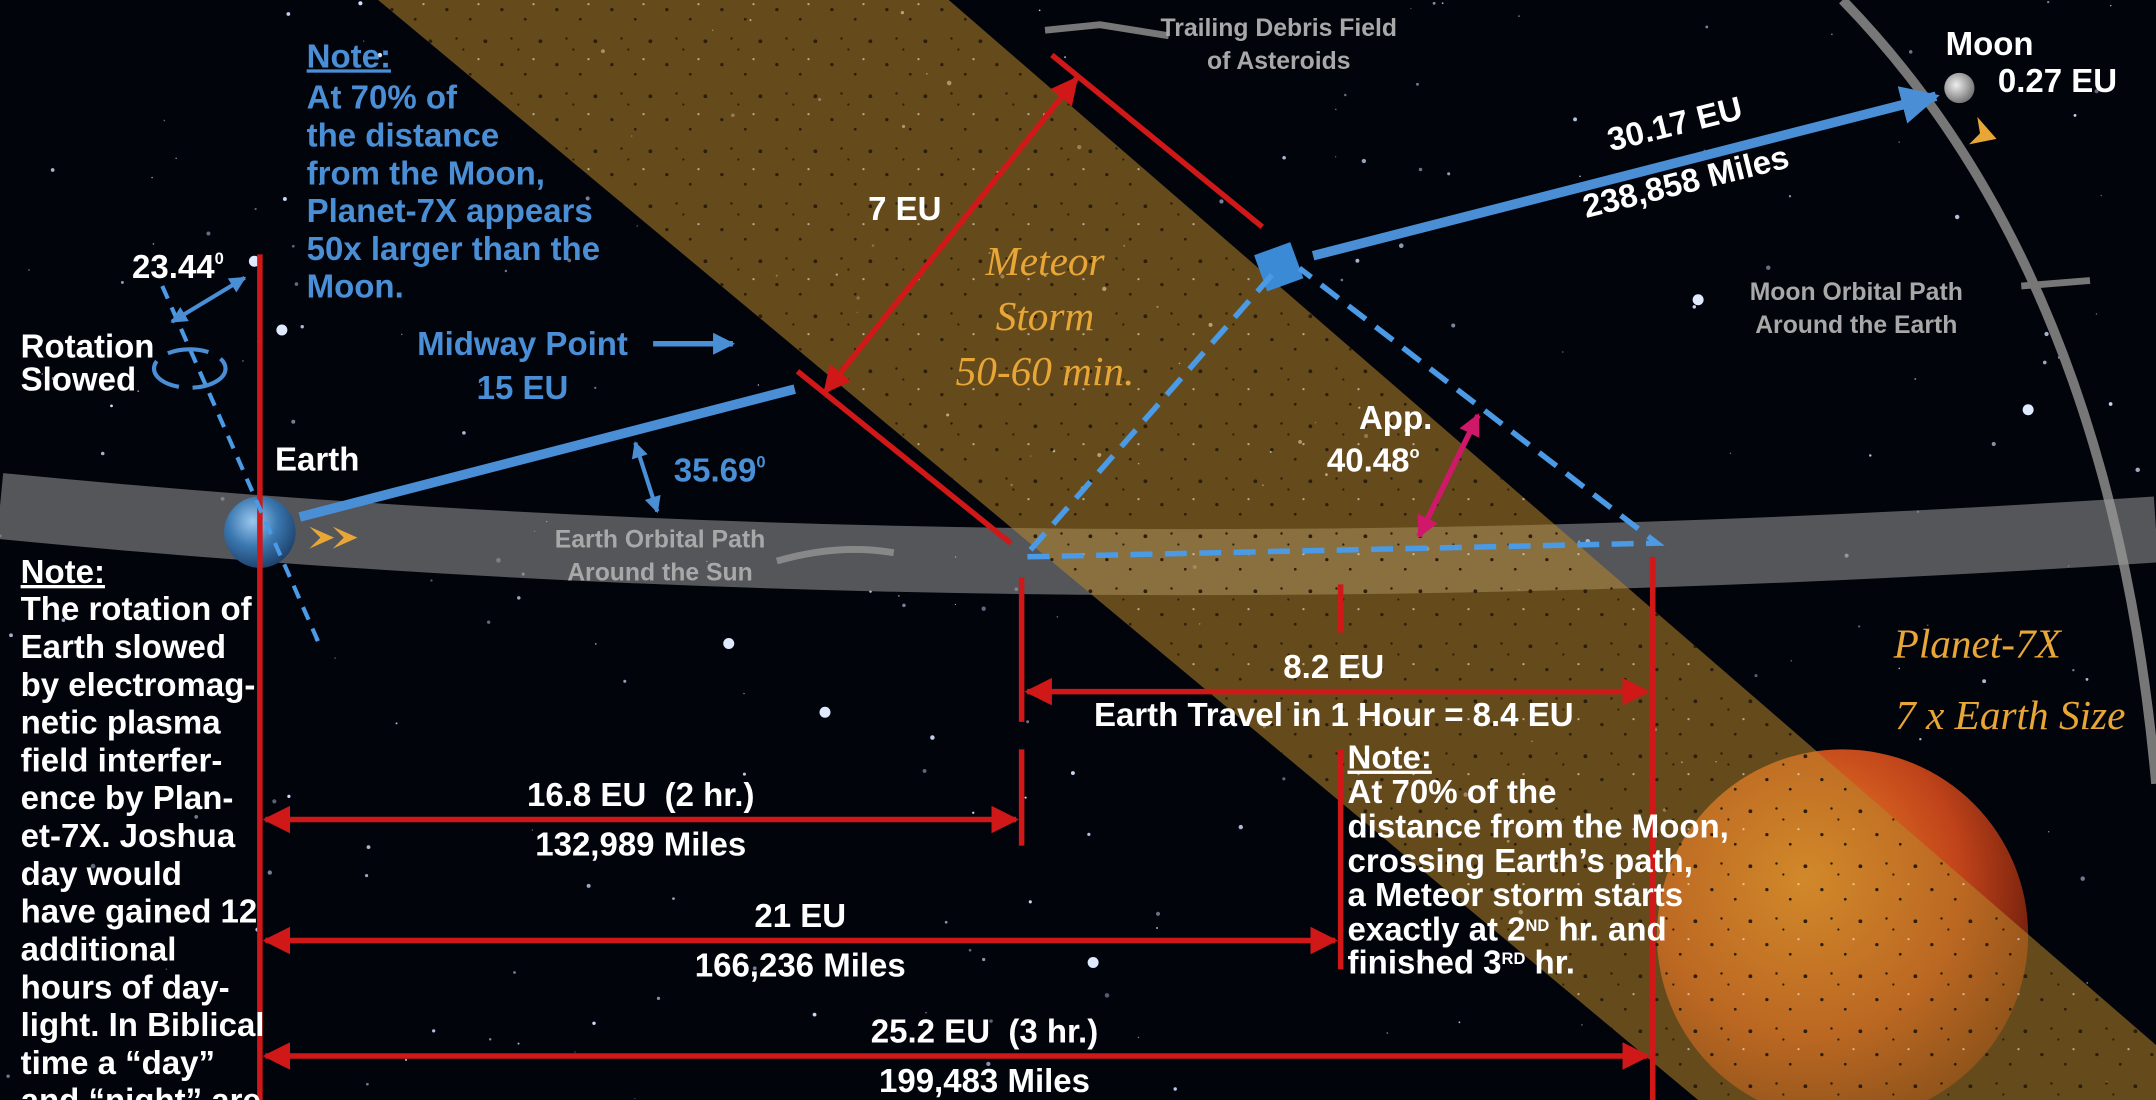 Image resolution: width=2156 pixels, height=1100 pixels. What do you see at coordinates (1983, 130) in the screenshot?
I see `moon-motion` at bounding box center [1983, 130].